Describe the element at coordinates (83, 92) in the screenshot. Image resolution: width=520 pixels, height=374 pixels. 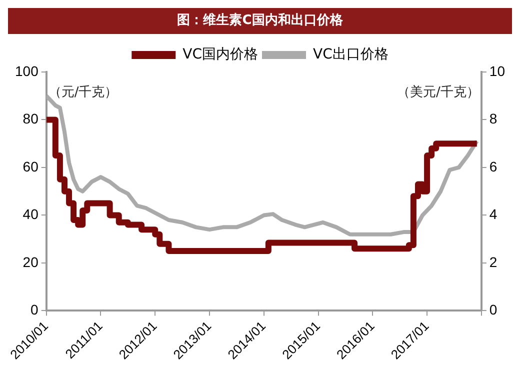
I see `y-axis-title: （元/千克）` at that location.